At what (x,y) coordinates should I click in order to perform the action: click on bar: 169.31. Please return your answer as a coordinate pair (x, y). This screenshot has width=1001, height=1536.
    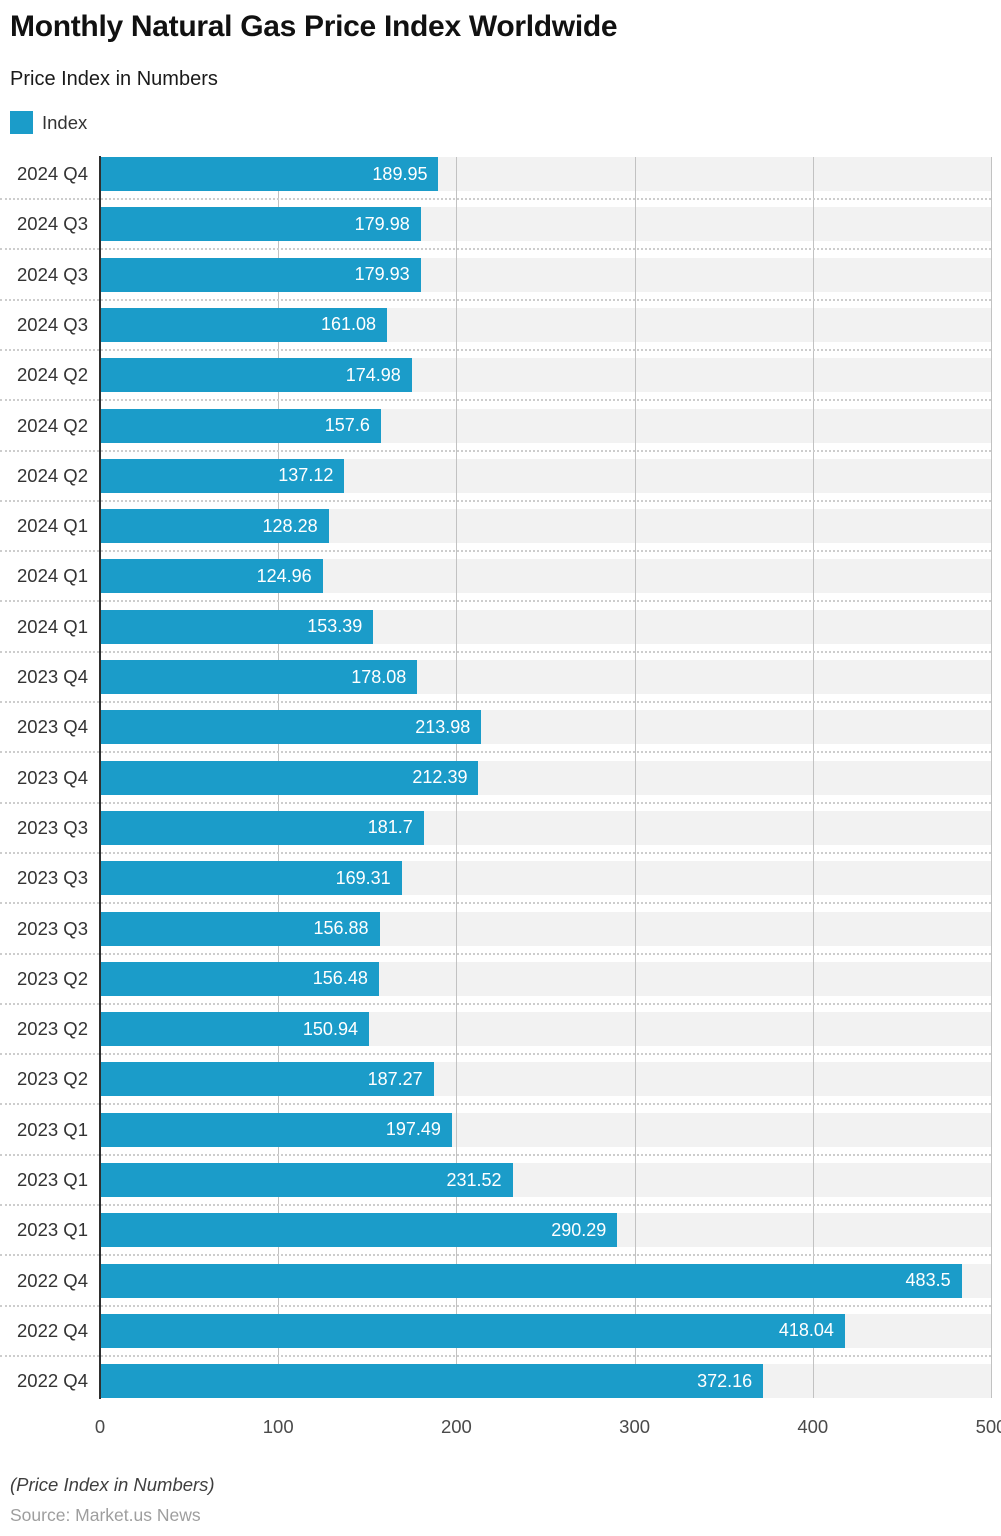
    Looking at the image, I should click on (251, 878).